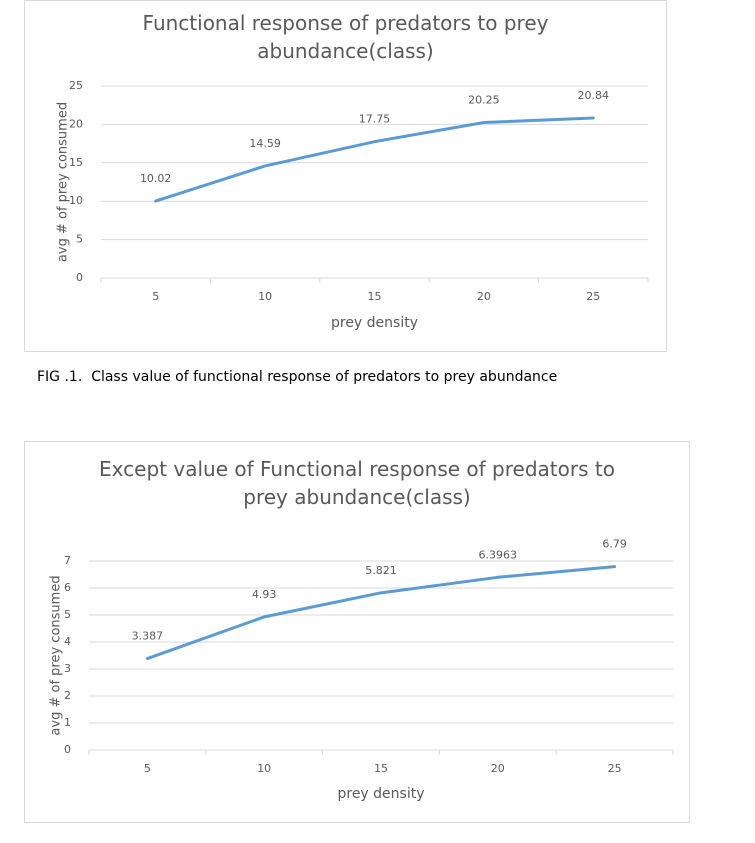  Describe the element at coordinates (67, 695) in the screenshot. I see `y-tick-label: 2` at that location.